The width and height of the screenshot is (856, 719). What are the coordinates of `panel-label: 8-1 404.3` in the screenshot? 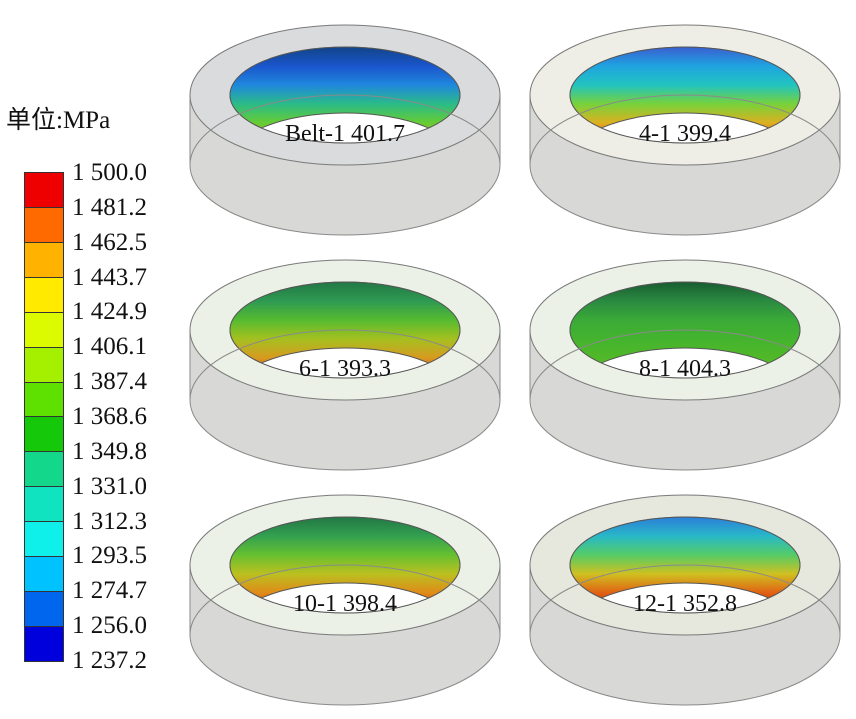 It's located at (685, 369).